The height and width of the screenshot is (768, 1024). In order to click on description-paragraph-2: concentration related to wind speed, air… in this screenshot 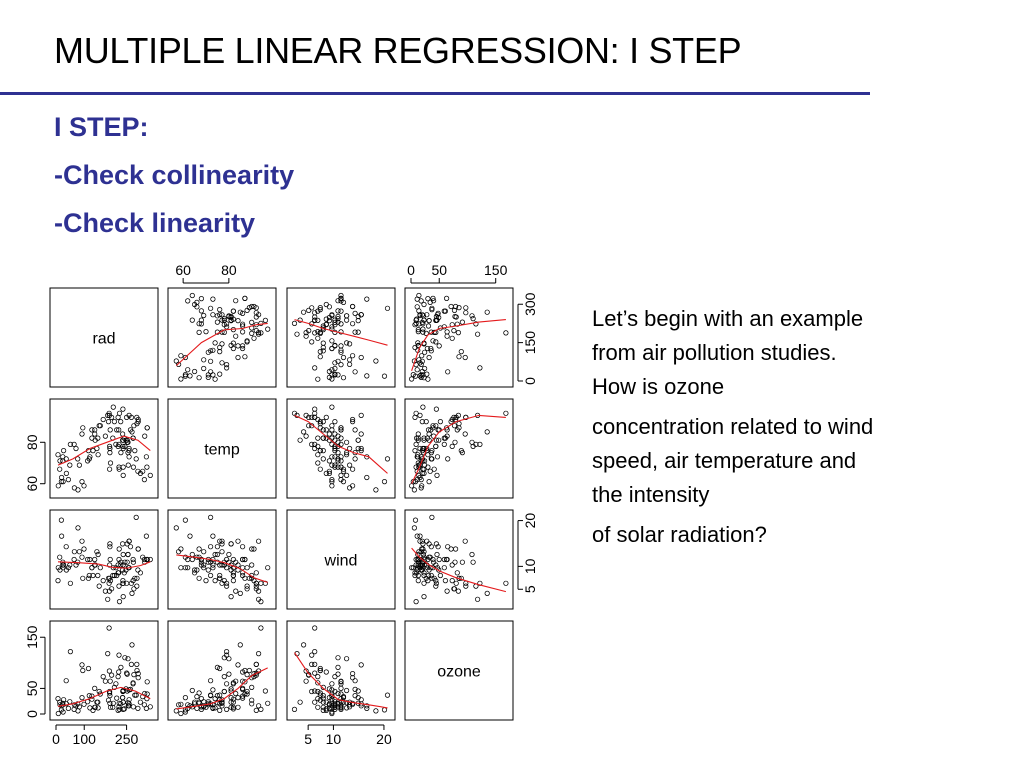, I will do `click(782, 461)`.